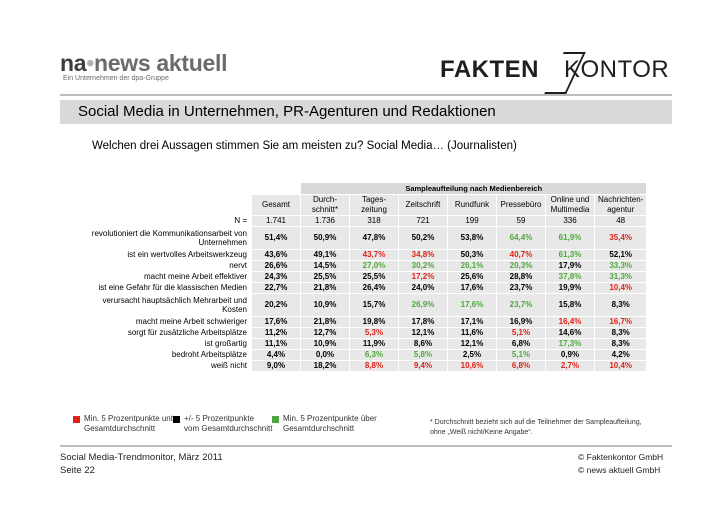 This screenshot has width=728, height=515. Describe the element at coordinates (621, 457) in the screenshot. I see `copyright-faktenkontor: © Faktenkontor GmbH` at that location.